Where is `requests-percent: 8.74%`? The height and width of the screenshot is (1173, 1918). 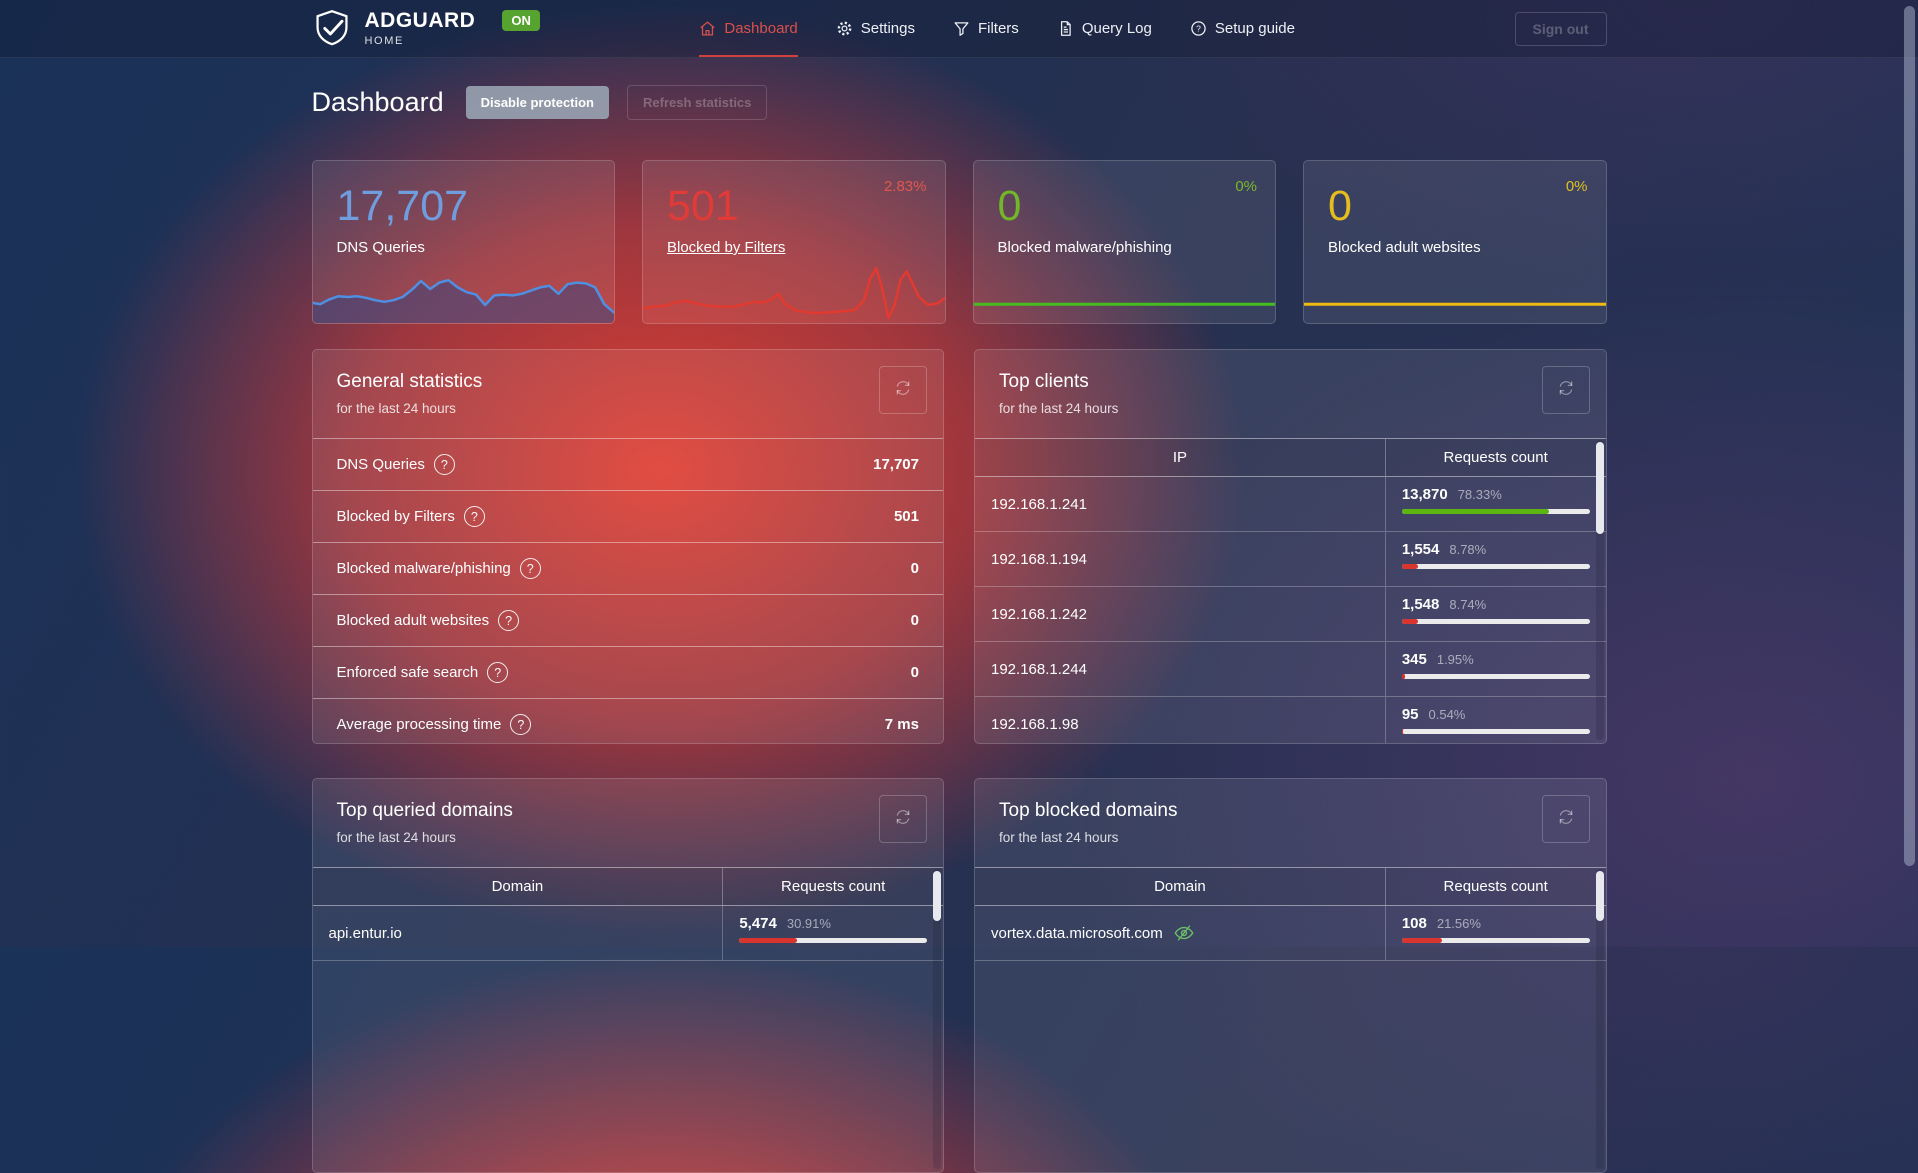
requests-percent: 8.74% is located at coordinates (1468, 604).